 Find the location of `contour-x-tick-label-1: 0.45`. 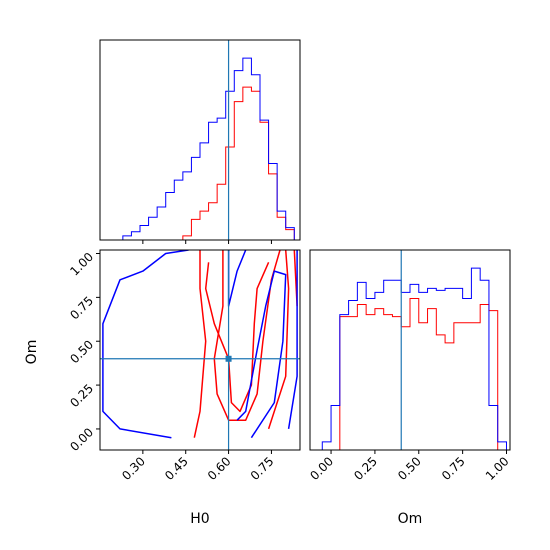

contour-x-tick-label-1: 0.45 is located at coordinates (176, 468).